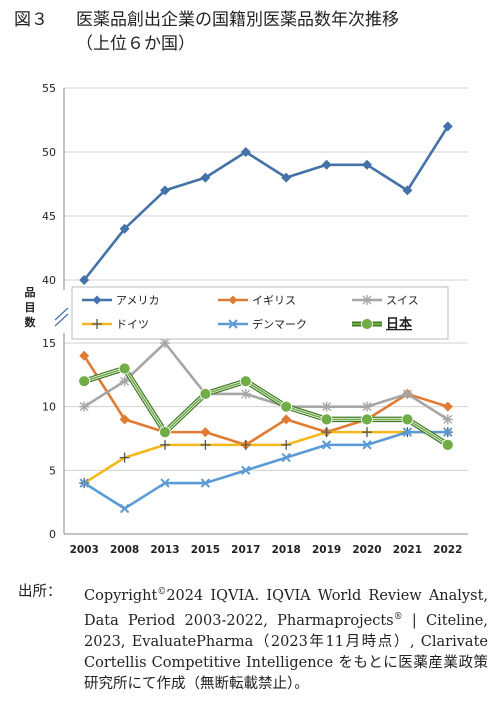 This screenshot has width=500, height=713. What do you see at coordinates (30, 307) in the screenshot?
I see `y-axis-label: 目` at bounding box center [30, 307].